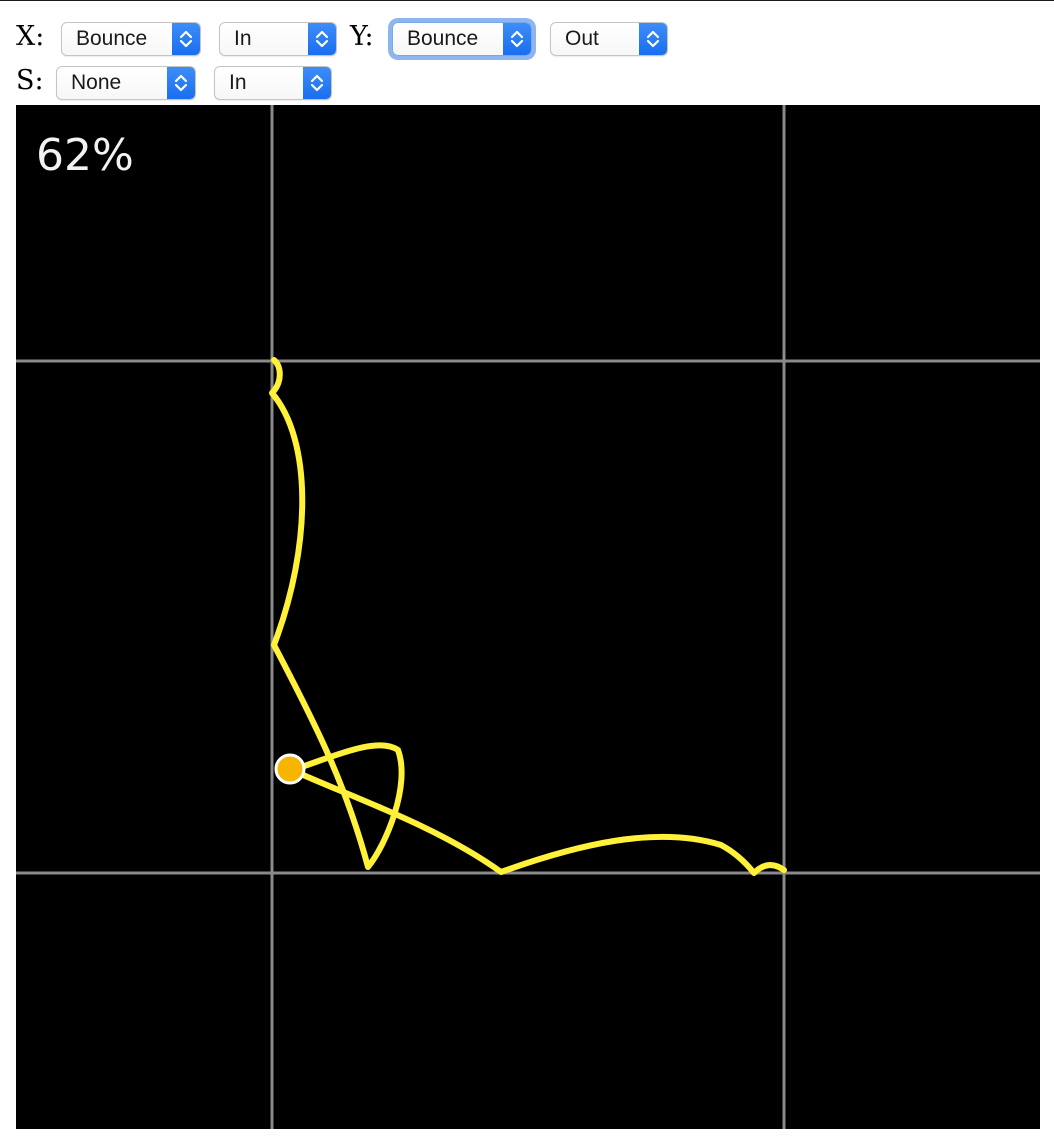 The height and width of the screenshot is (1144, 1054). Describe the element at coordinates (126, 83) in the screenshot. I see `s-easing-select: None` at that location.